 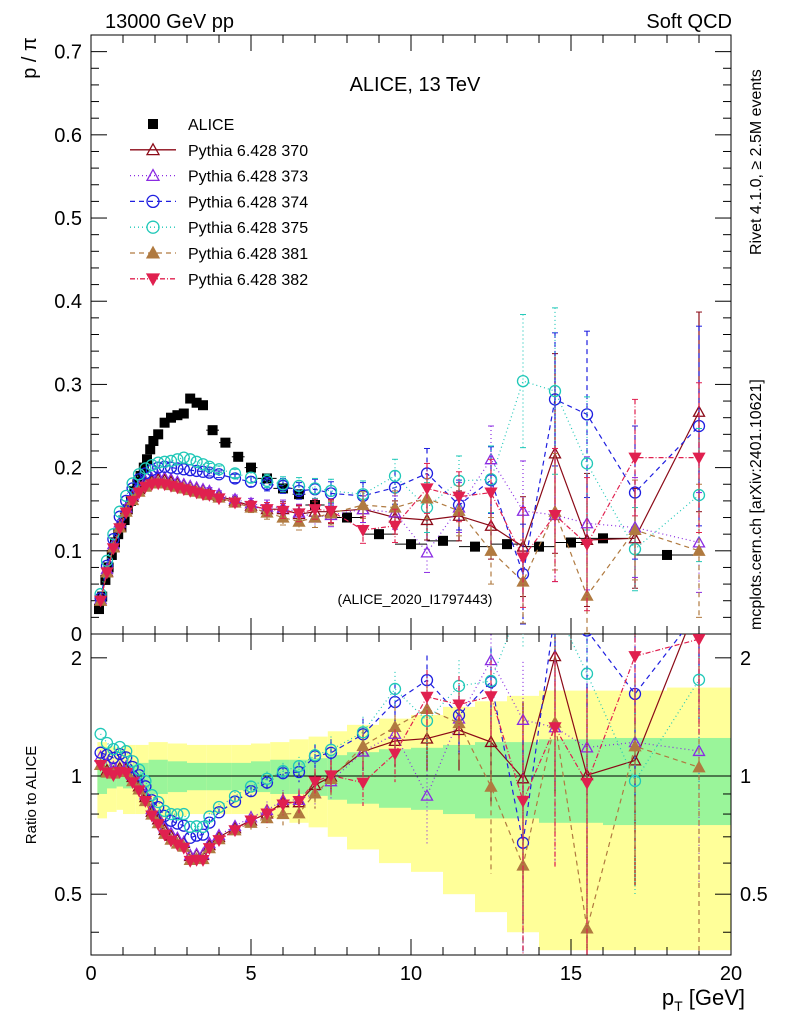 I want to click on x-tick-label: 15, so click(x=571, y=974).